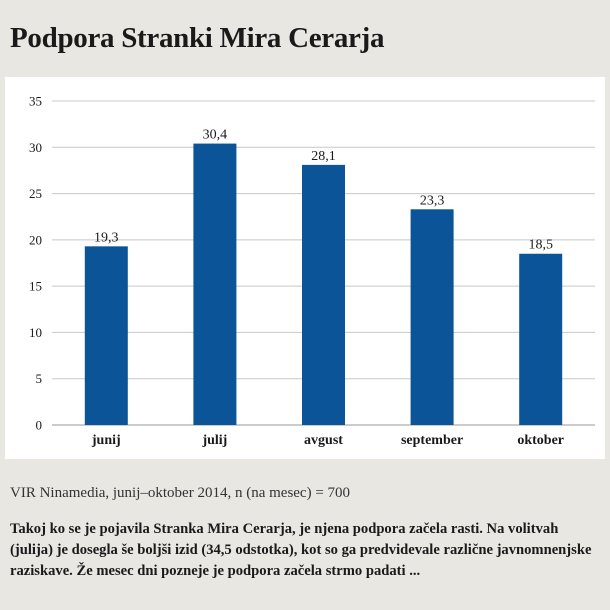  Describe the element at coordinates (106, 440) in the screenshot. I see `x-tick-label: junij` at that location.